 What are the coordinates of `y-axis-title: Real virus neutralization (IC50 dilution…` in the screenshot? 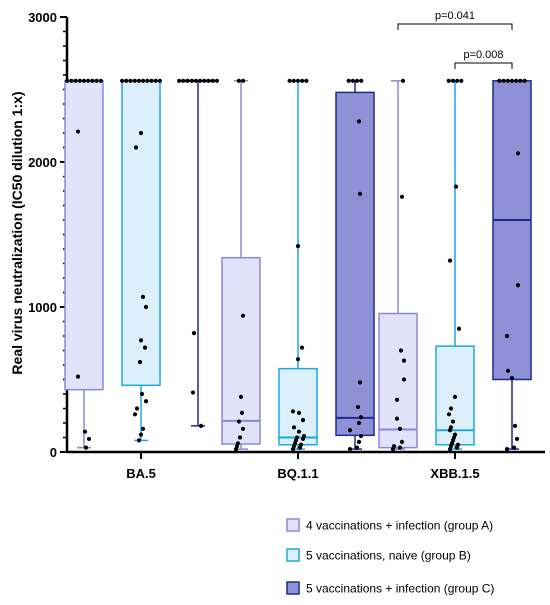 It's located at (17, 232).